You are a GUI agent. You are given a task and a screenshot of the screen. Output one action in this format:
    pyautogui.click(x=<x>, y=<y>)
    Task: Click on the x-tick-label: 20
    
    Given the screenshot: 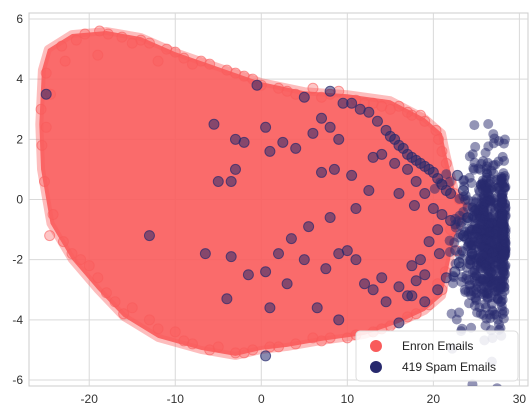 What is the action you would take?
    pyautogui.click(x=434, y=399)
    